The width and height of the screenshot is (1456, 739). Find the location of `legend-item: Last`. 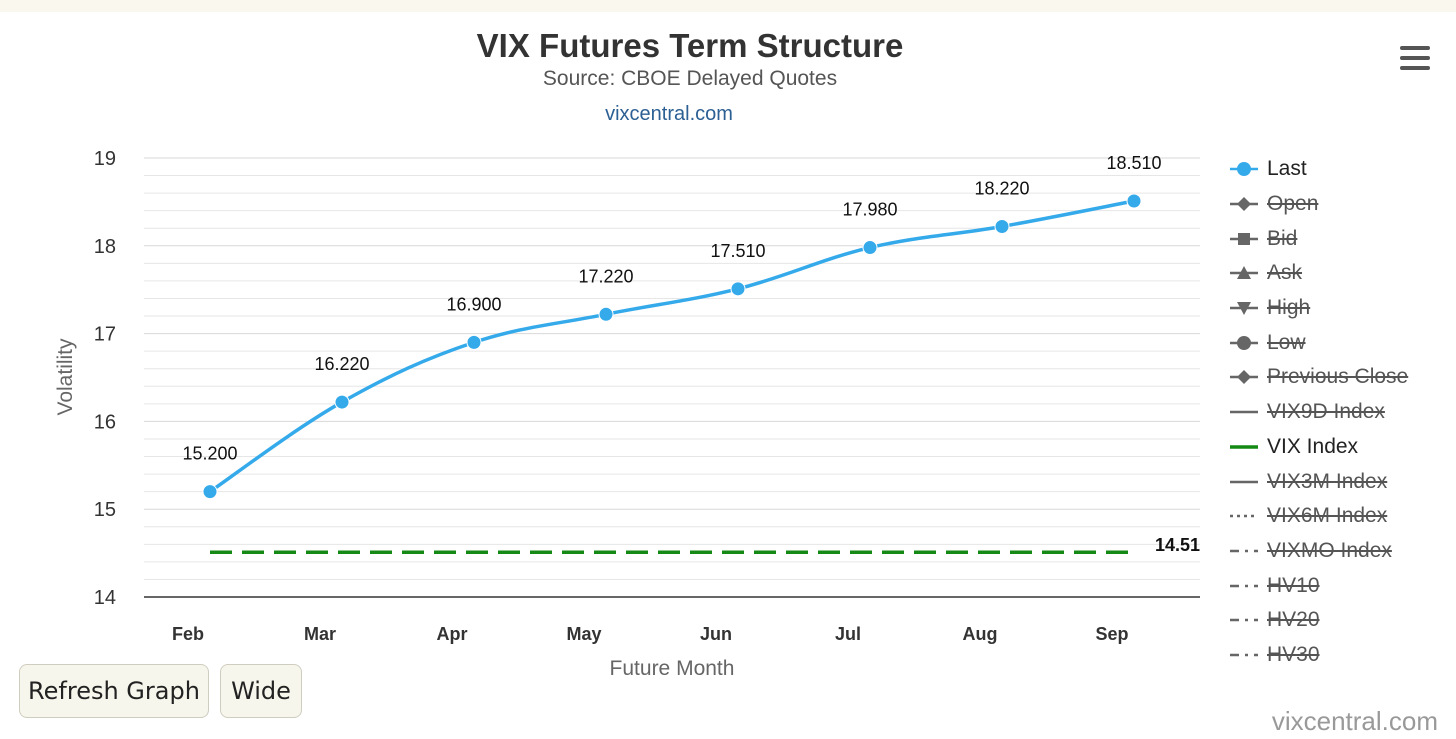

legend-item: Last is located at coordinates (1342, 169).